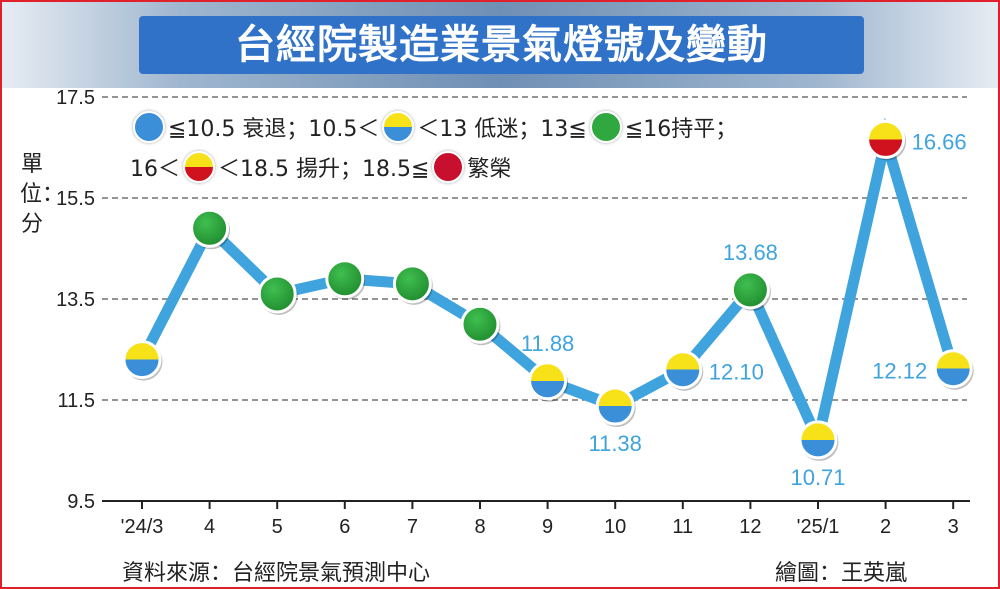 Image resolution: width=1000 pixels, height=589 pixels. I want to click on x-tick-label: '25/1, so click(818, 527).